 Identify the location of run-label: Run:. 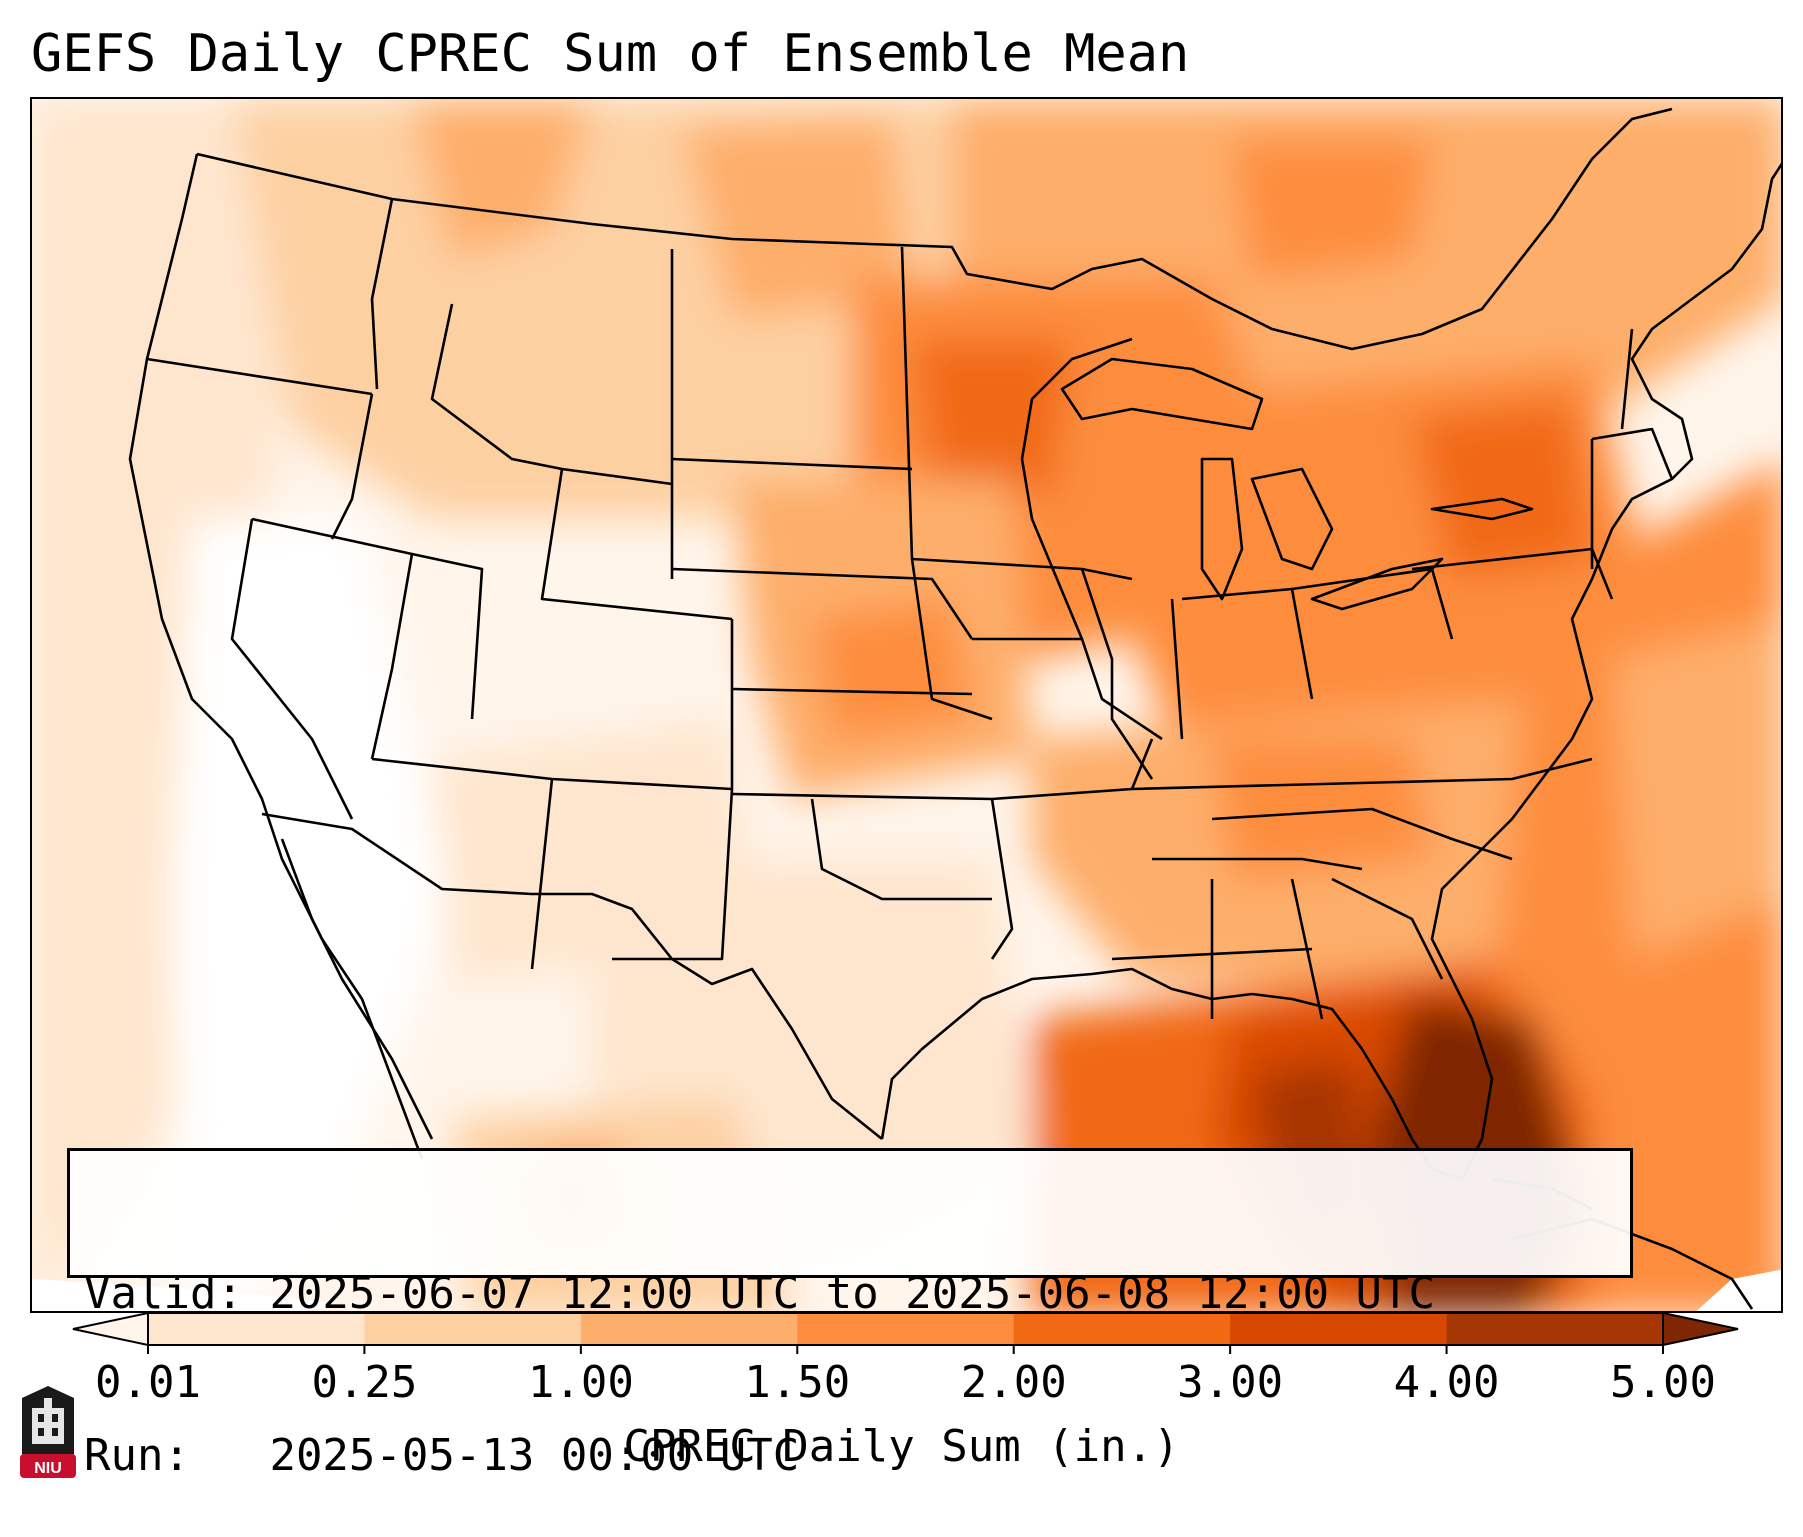
(137, 1455).